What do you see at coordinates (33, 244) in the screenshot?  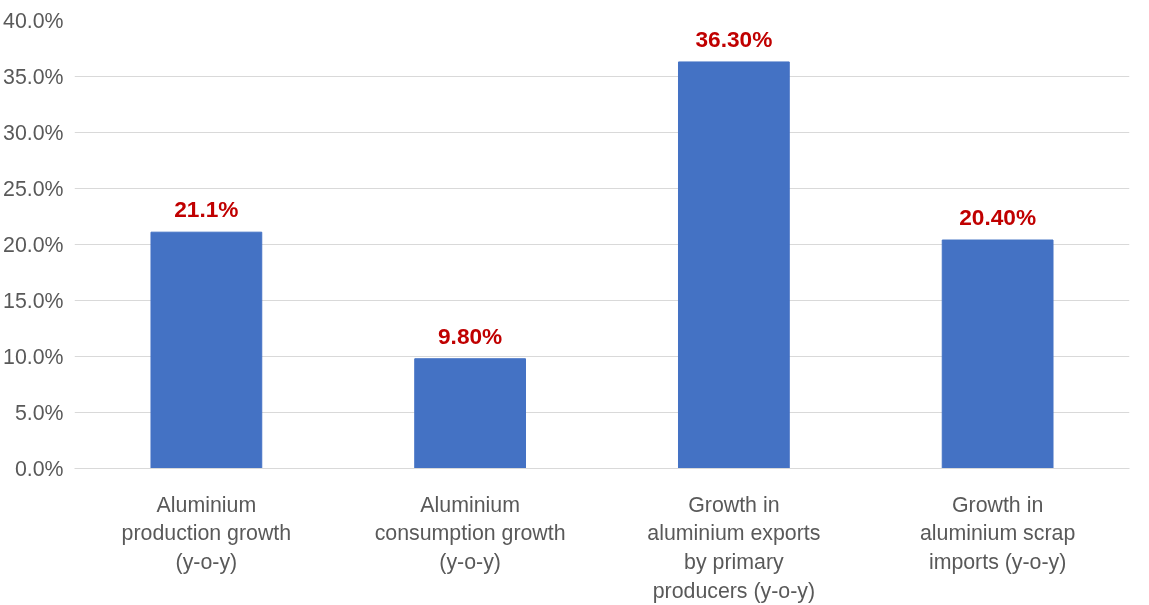 I see `y-tick-label: 20.0%` at bounding box center [33, 244].